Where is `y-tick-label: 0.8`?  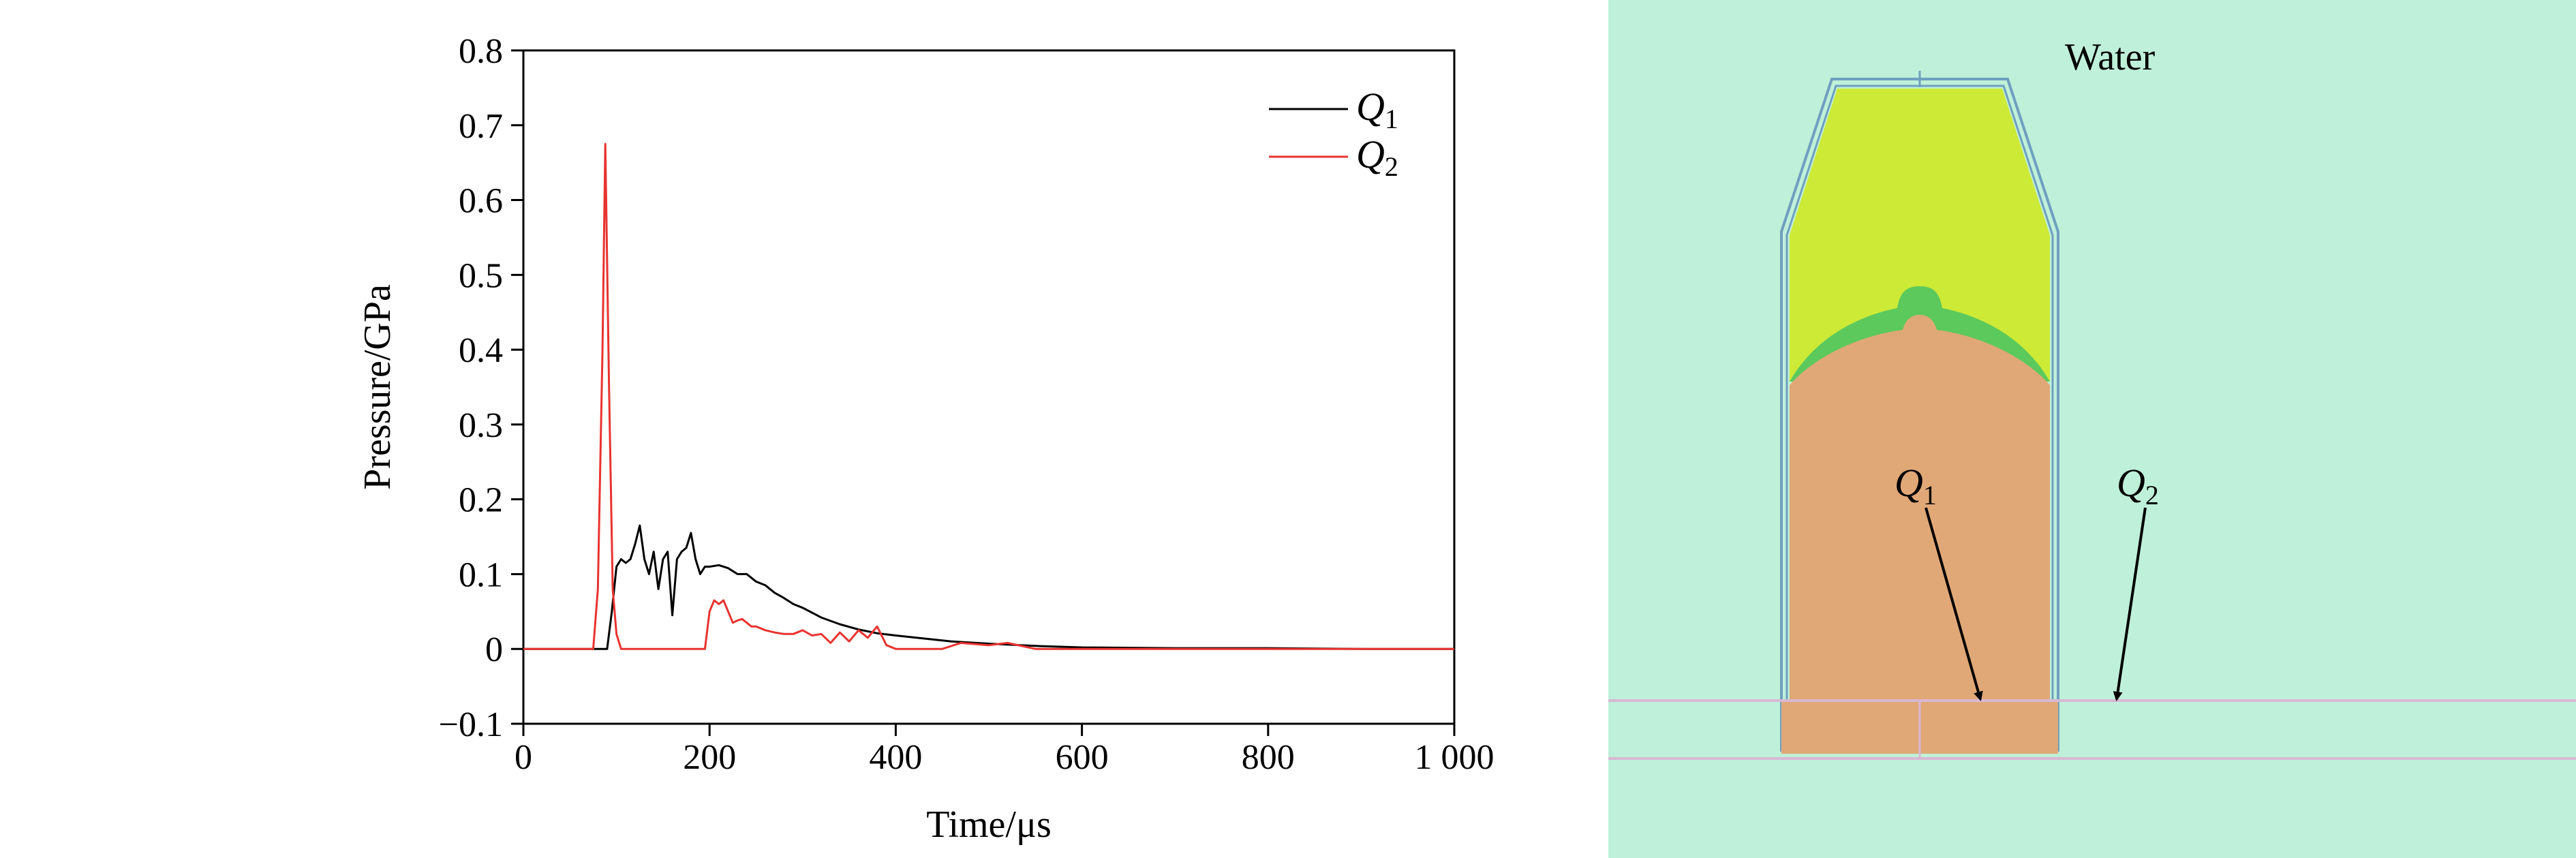
y-tick-label: 0.8 is located at coordinates (481, 51).